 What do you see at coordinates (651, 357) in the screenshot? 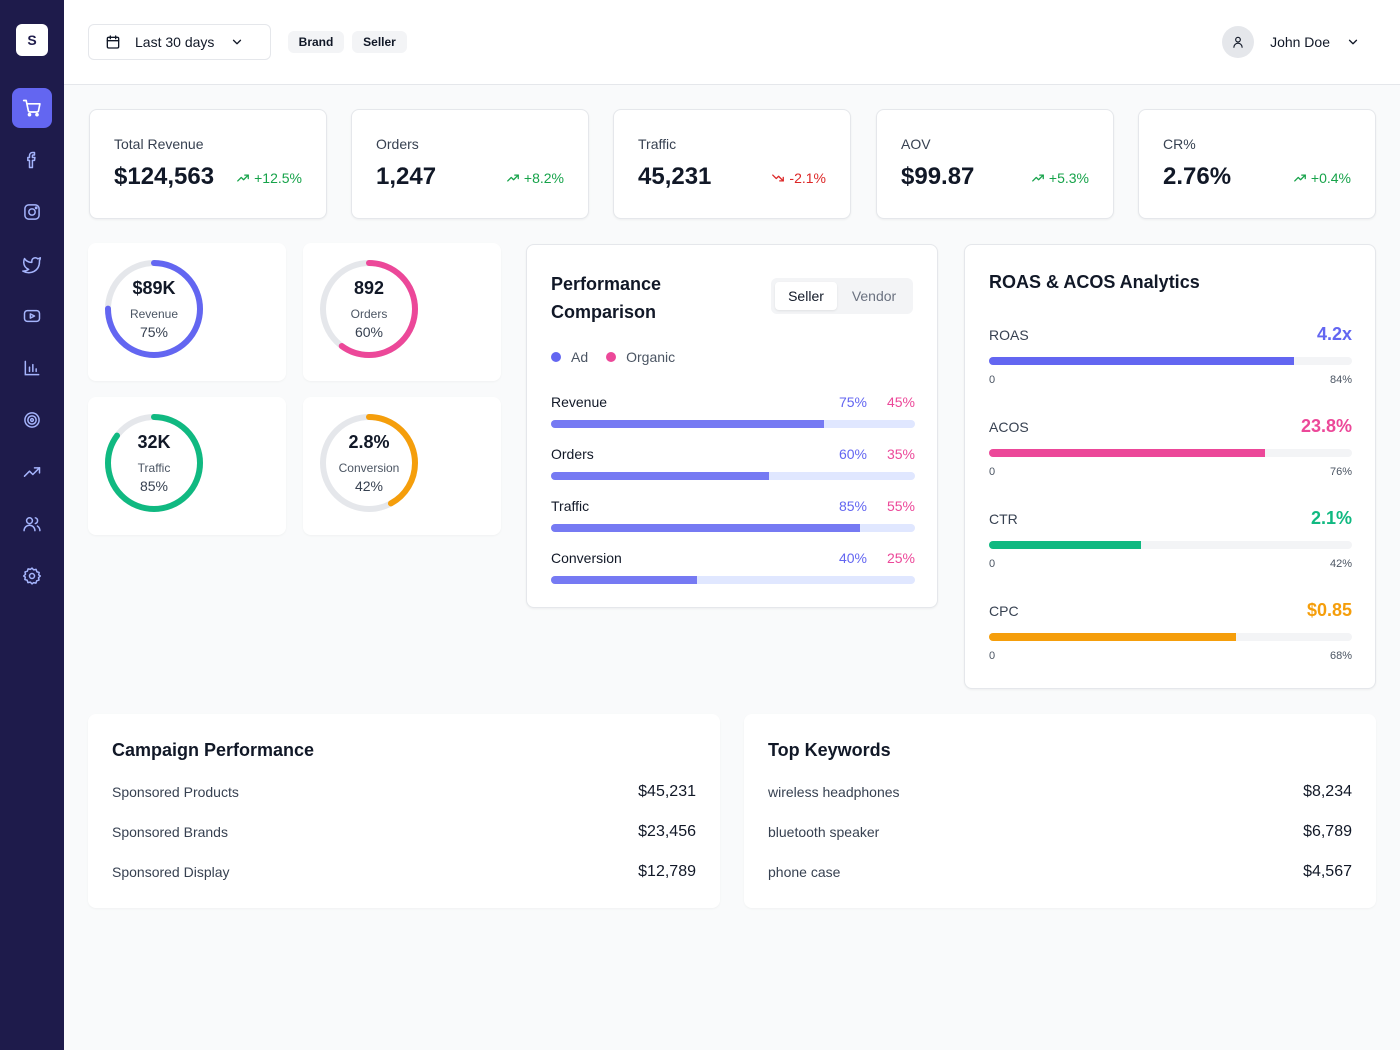
I see `legend-label: Organic` at bounding box center [651, 357].